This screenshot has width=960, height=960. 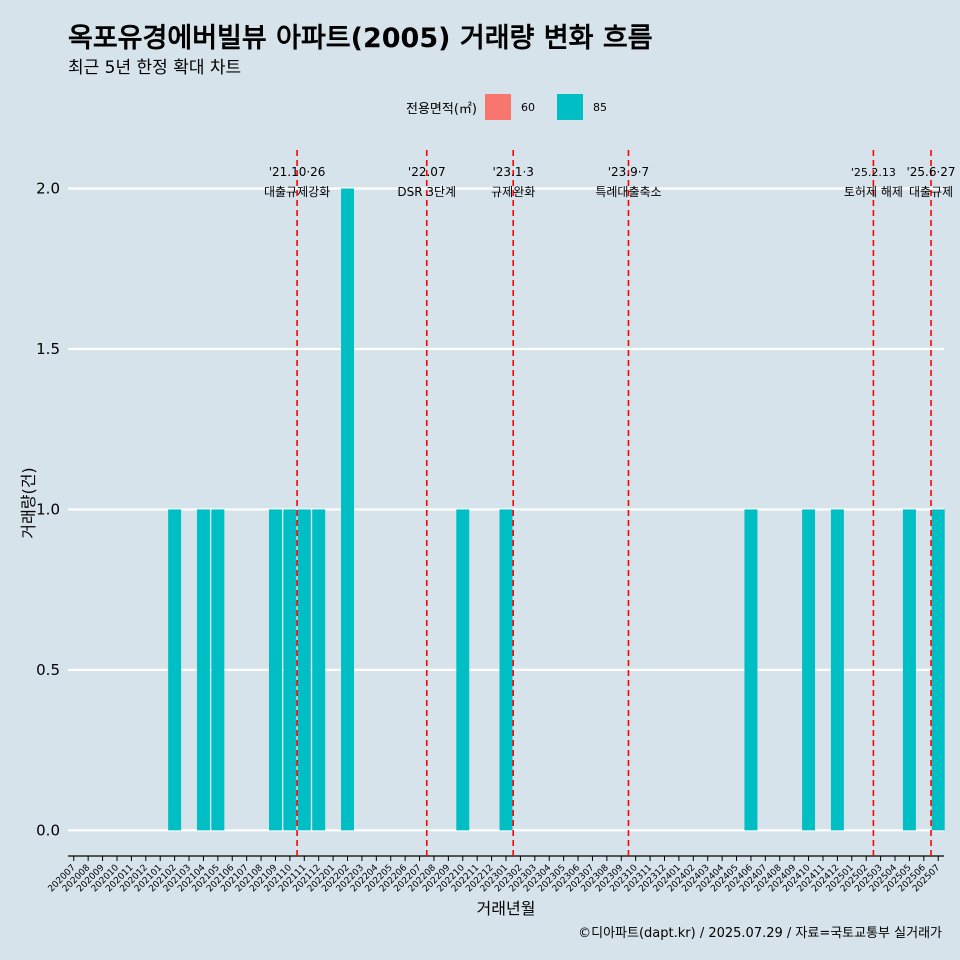 I want to click on legend-title: 전용면적(㎡), so click(x=441, y=109).